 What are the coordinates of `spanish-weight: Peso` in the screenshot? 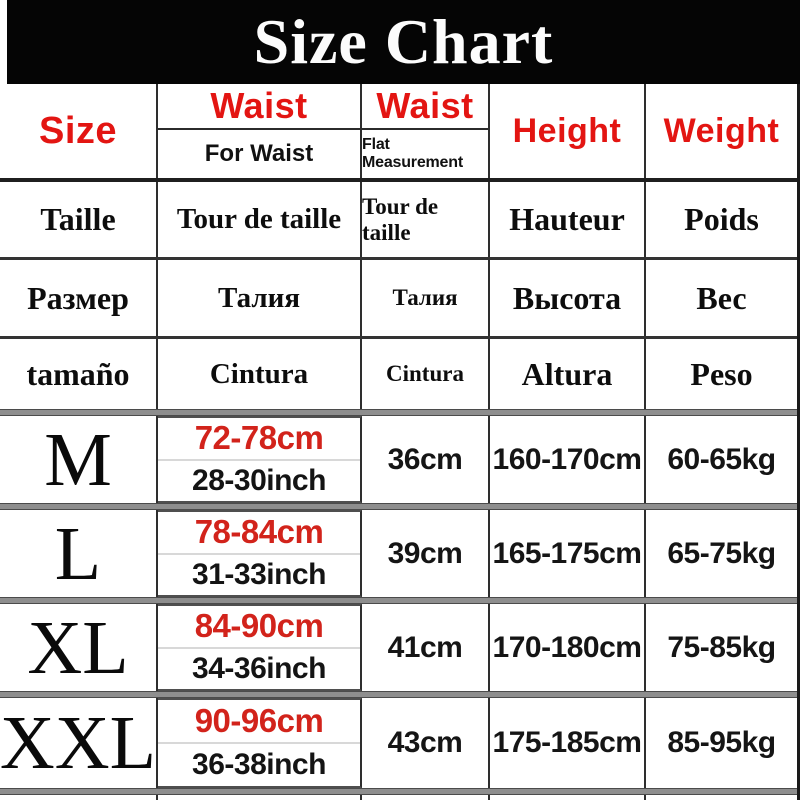 It's located at (721, 373).